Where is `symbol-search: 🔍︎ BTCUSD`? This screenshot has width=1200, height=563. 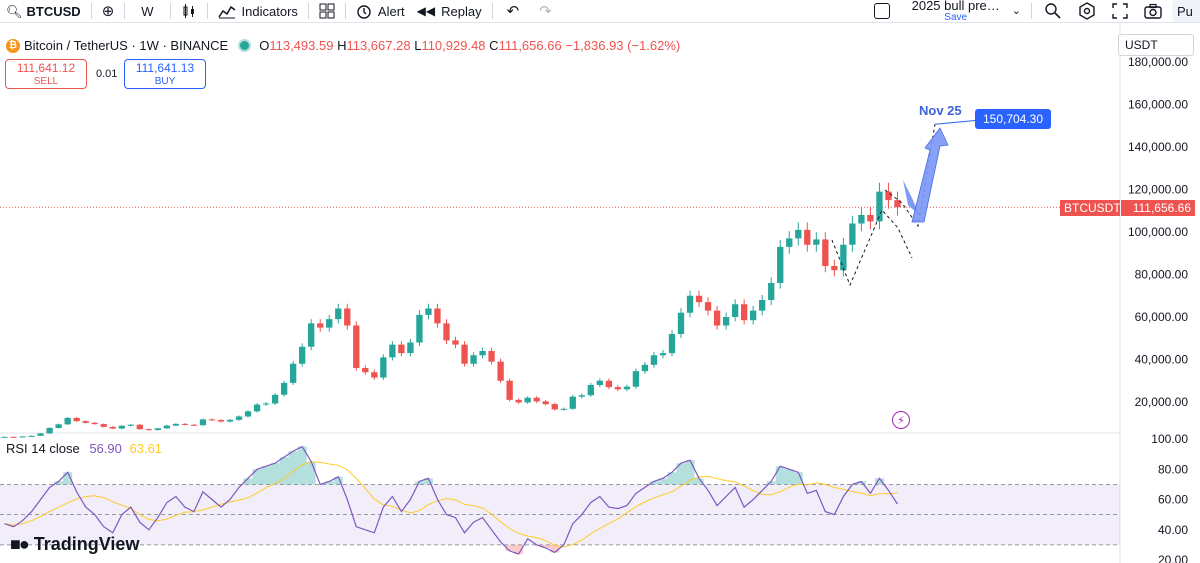
symbol-search: 🔍︎ BTCUSD is located at coordinates (43, 11).